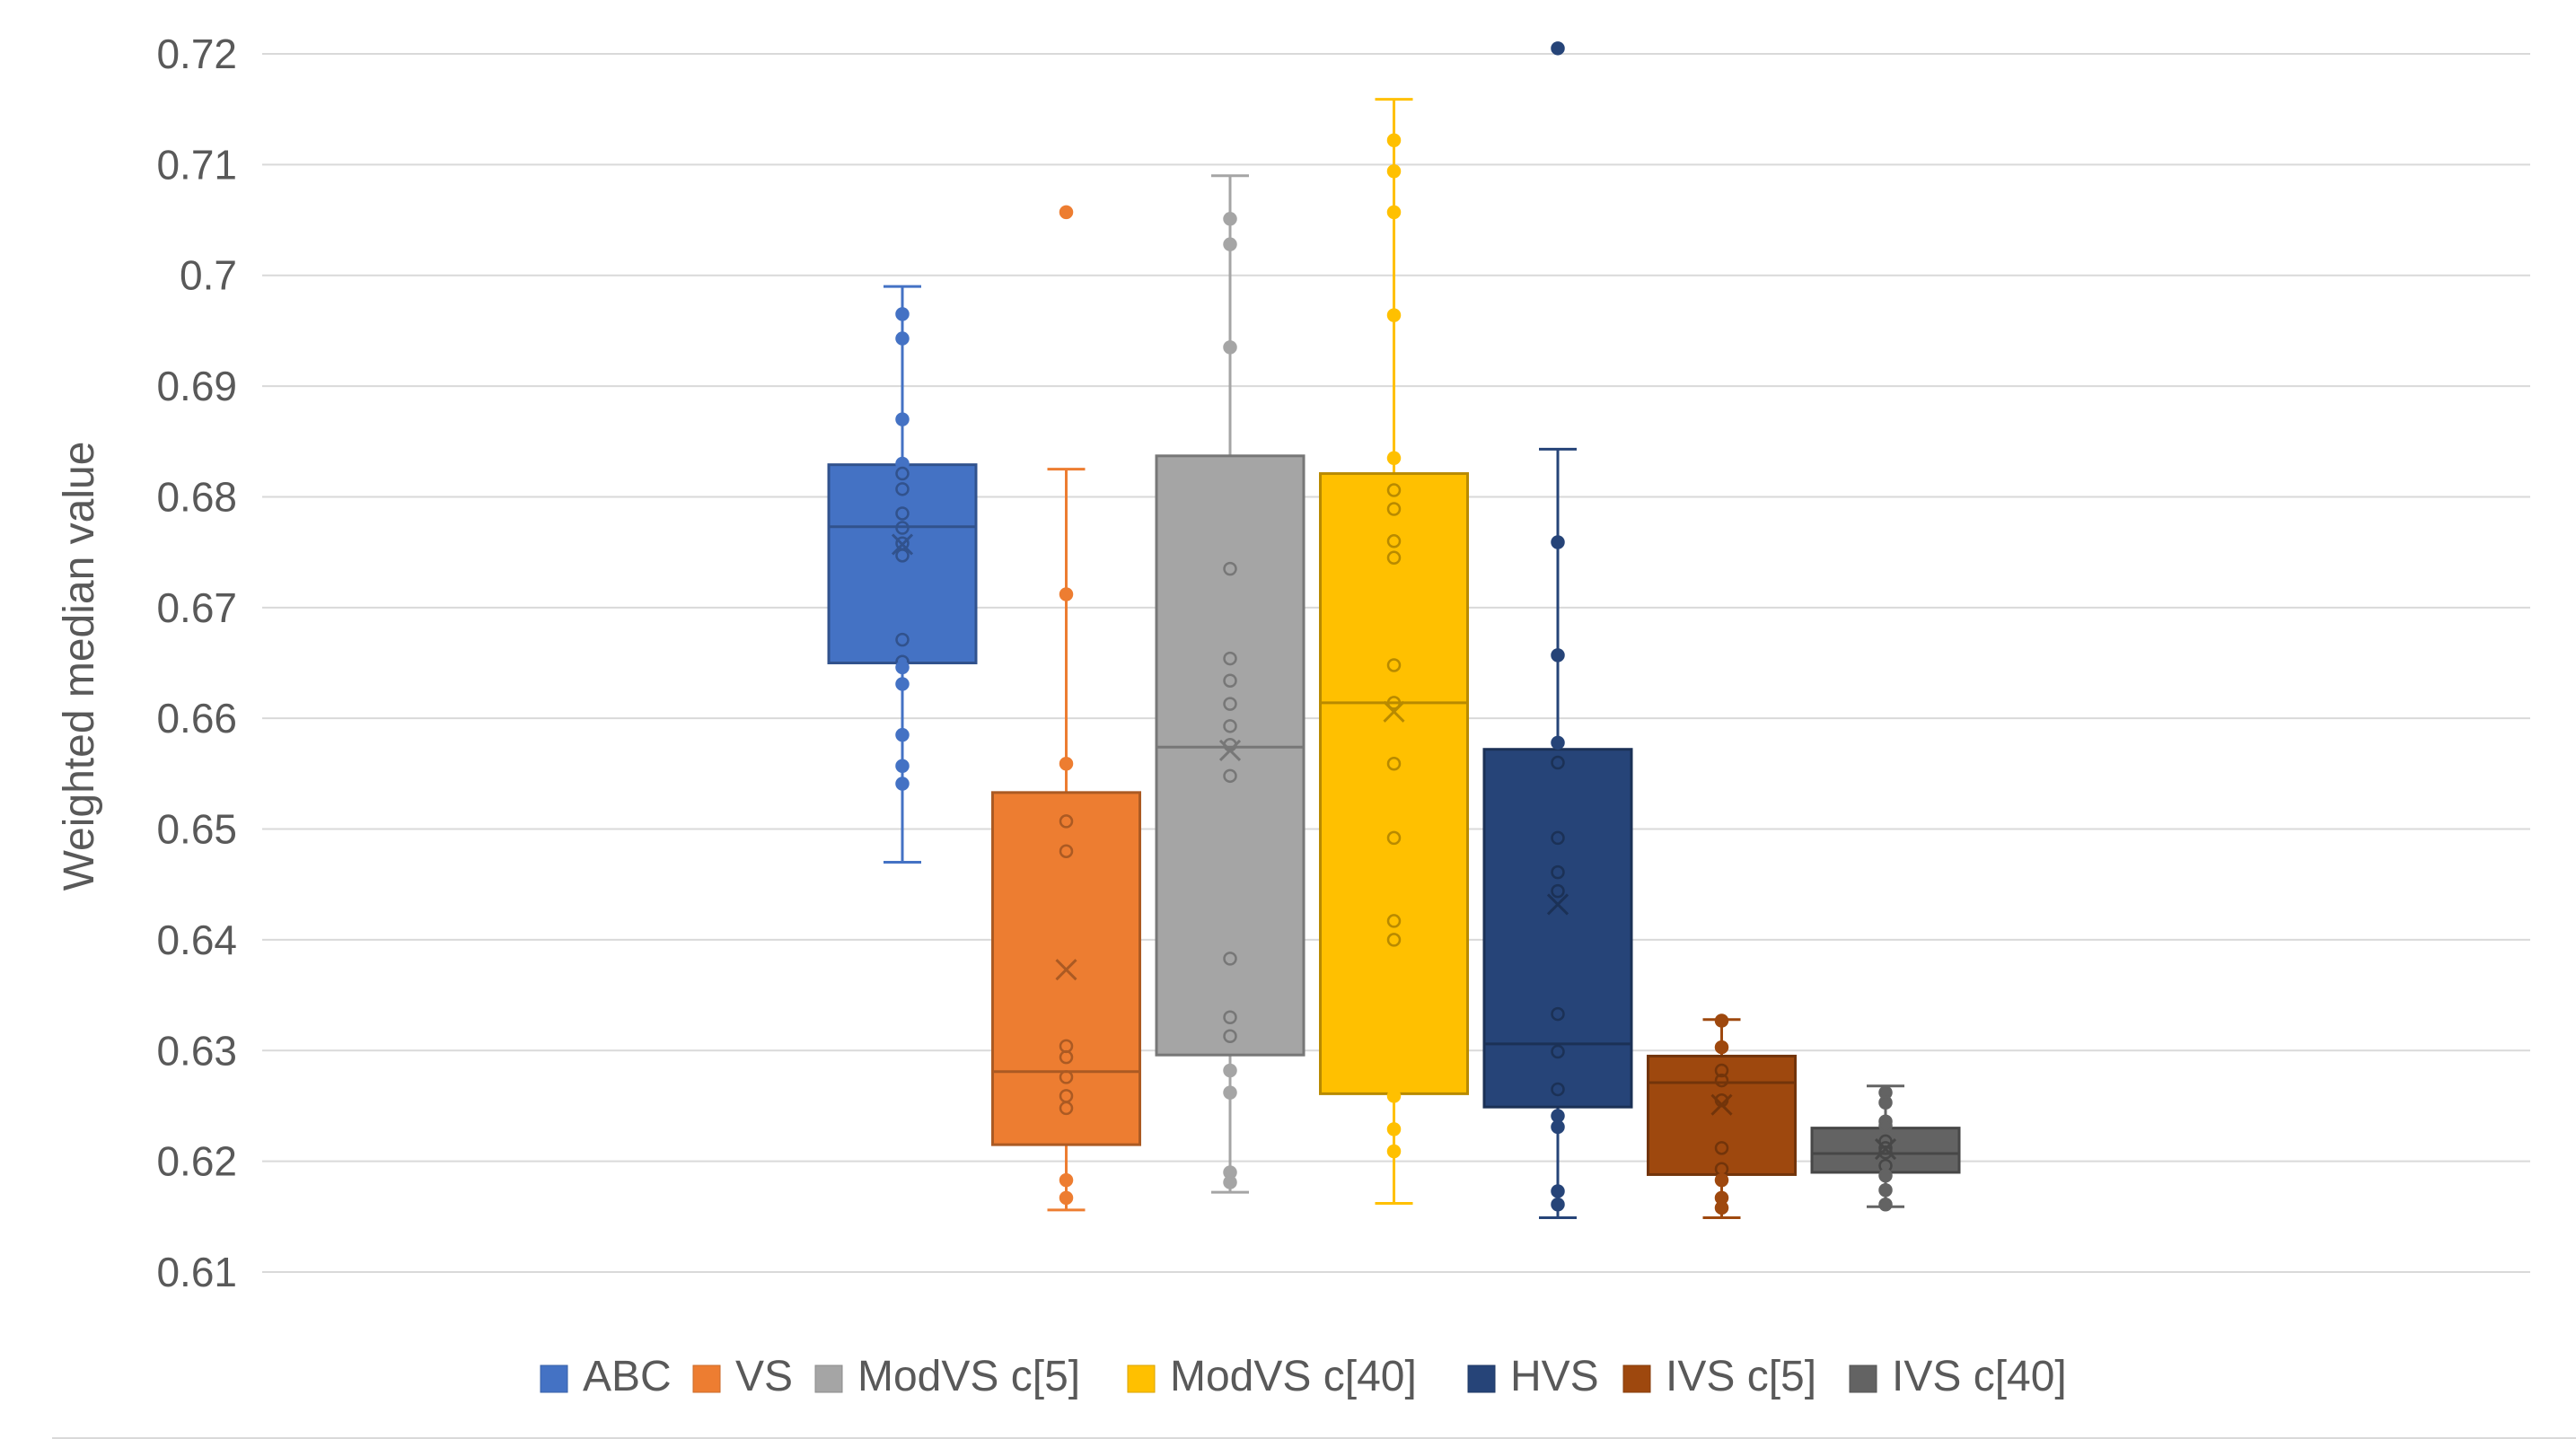 The height and width of the screenshot is (1439, 2576). Describe the element at coordinates (764, 1376) in the screenshot. I see `legend-label-vs: VS` at that location.